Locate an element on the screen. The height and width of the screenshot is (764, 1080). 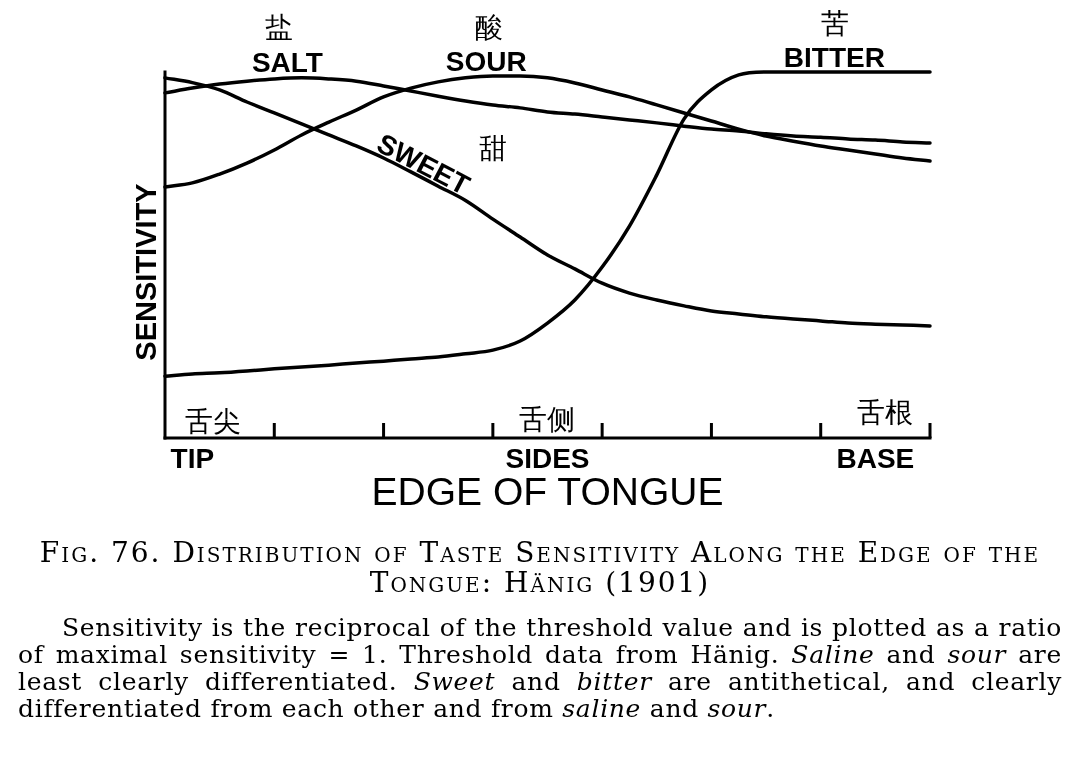
text: 盐 is located at coordinates (279, 27).